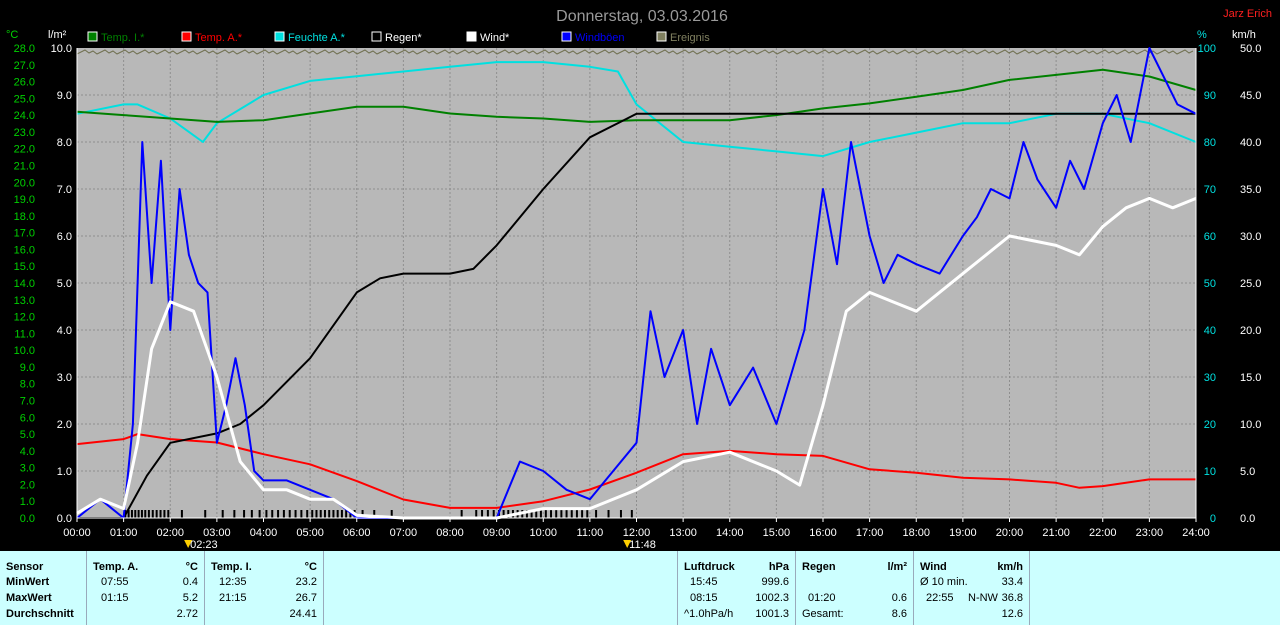  Describe the element at coordinates (24, 351) in the screenshot. I see `temp-tick-label: 10.0` at that location.